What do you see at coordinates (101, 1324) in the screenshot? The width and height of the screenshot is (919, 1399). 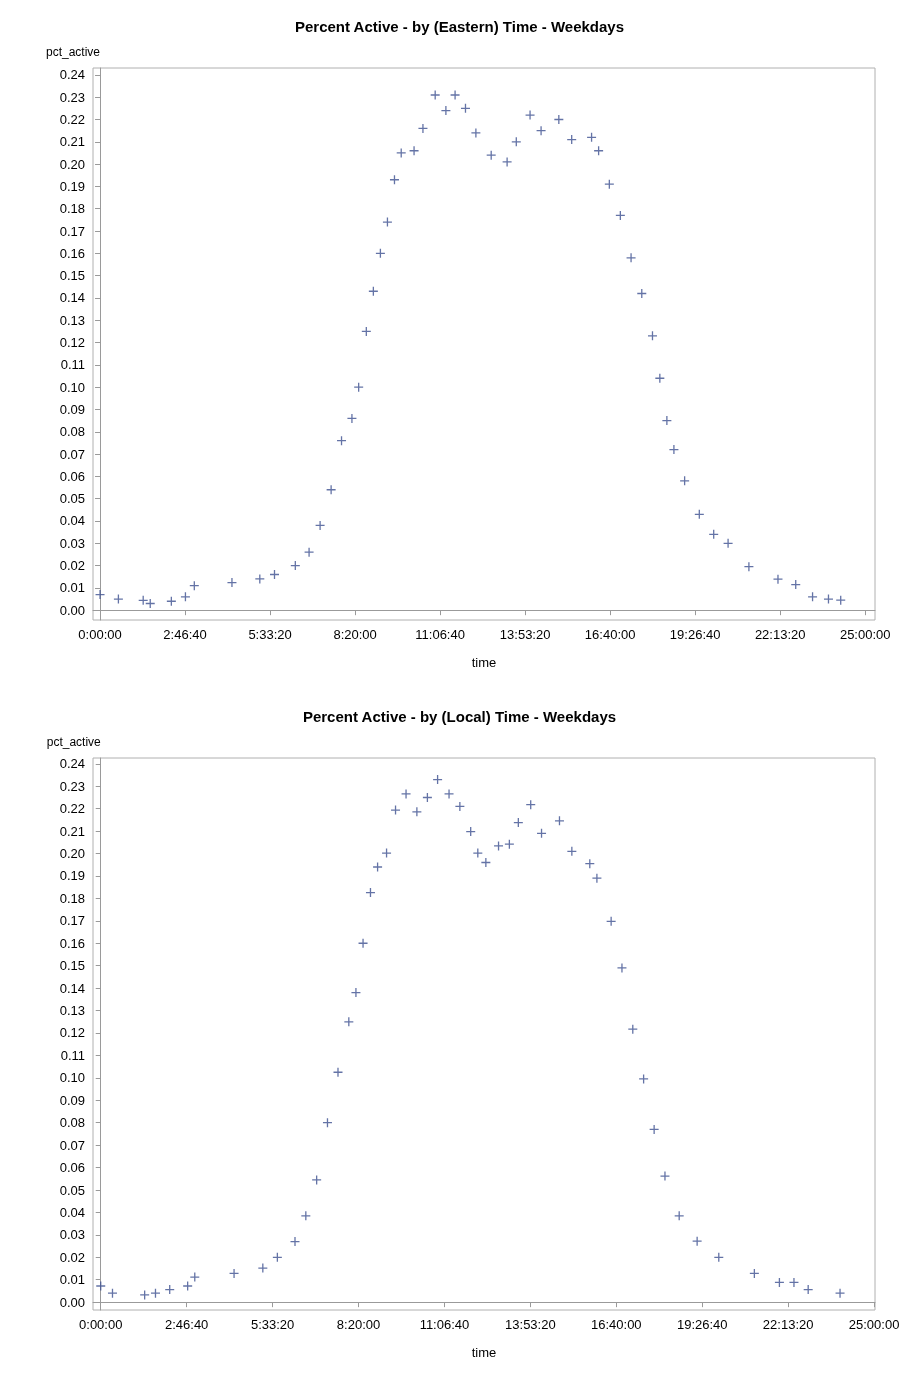 I see `x-tick-label: 0:00:00` at bounding box center [101, 1324].